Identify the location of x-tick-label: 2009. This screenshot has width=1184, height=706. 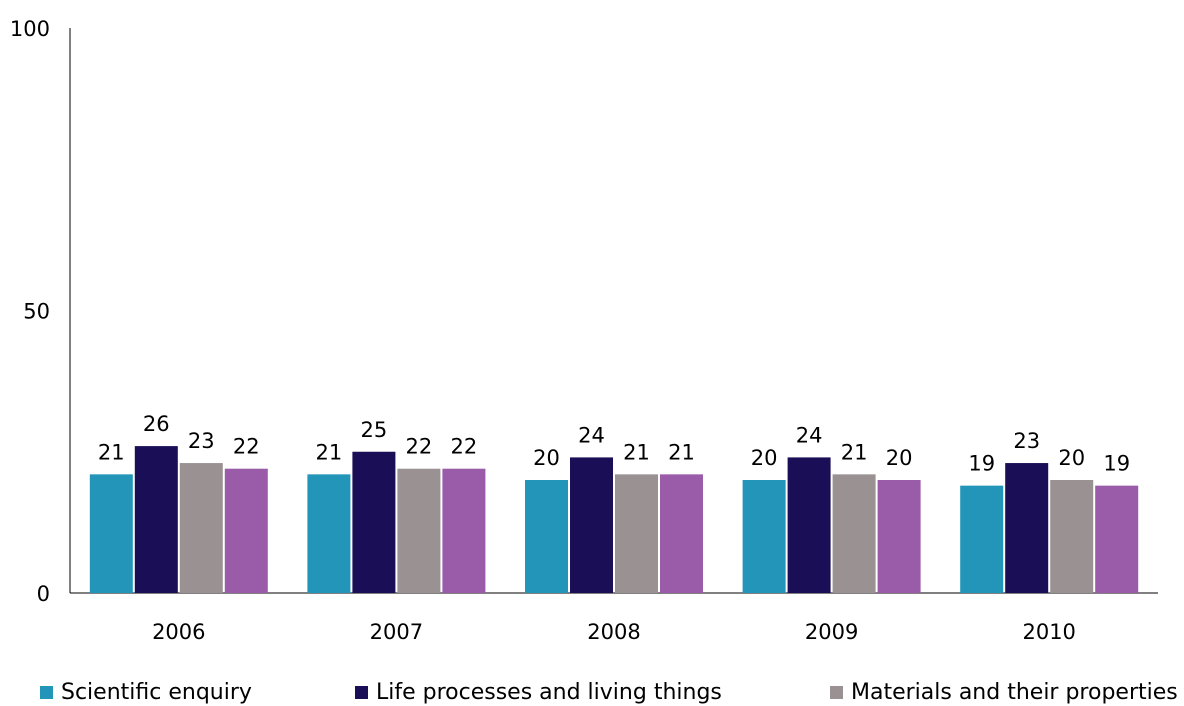
(831, 632).